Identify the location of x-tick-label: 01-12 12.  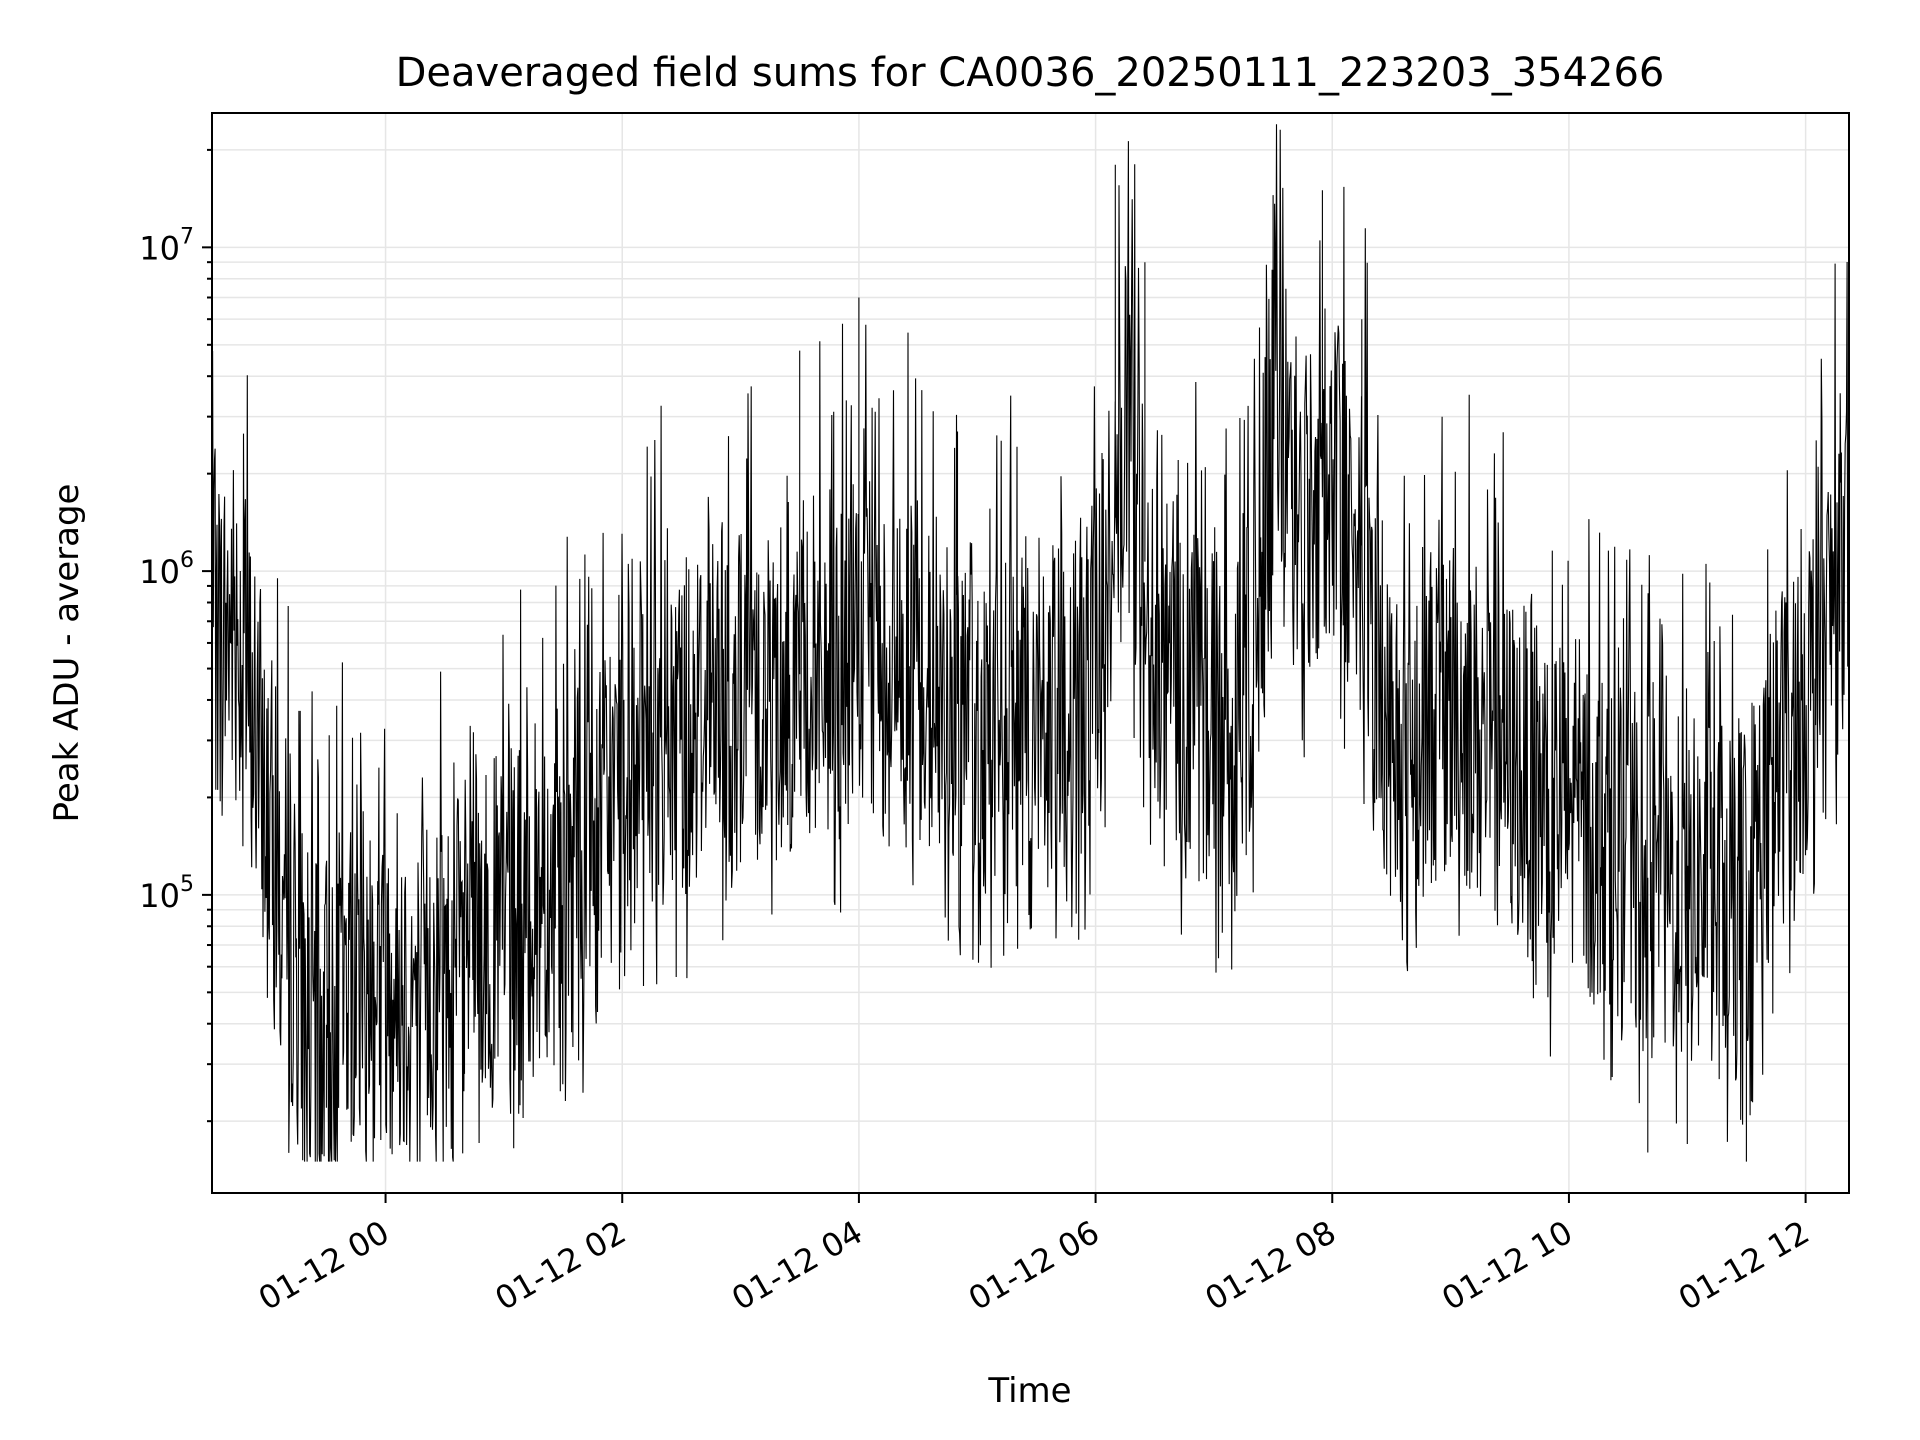
(1744, 1265).